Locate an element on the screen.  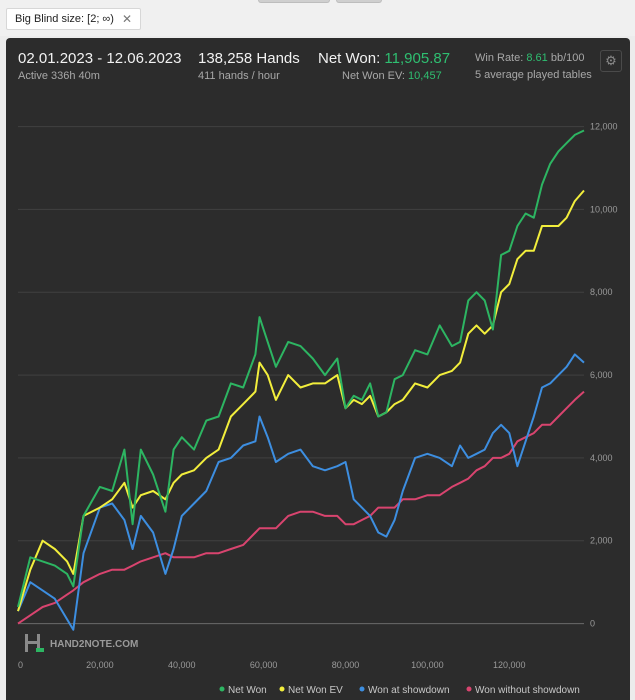
toolbar-tab-left is located at coordinates (294, 1).